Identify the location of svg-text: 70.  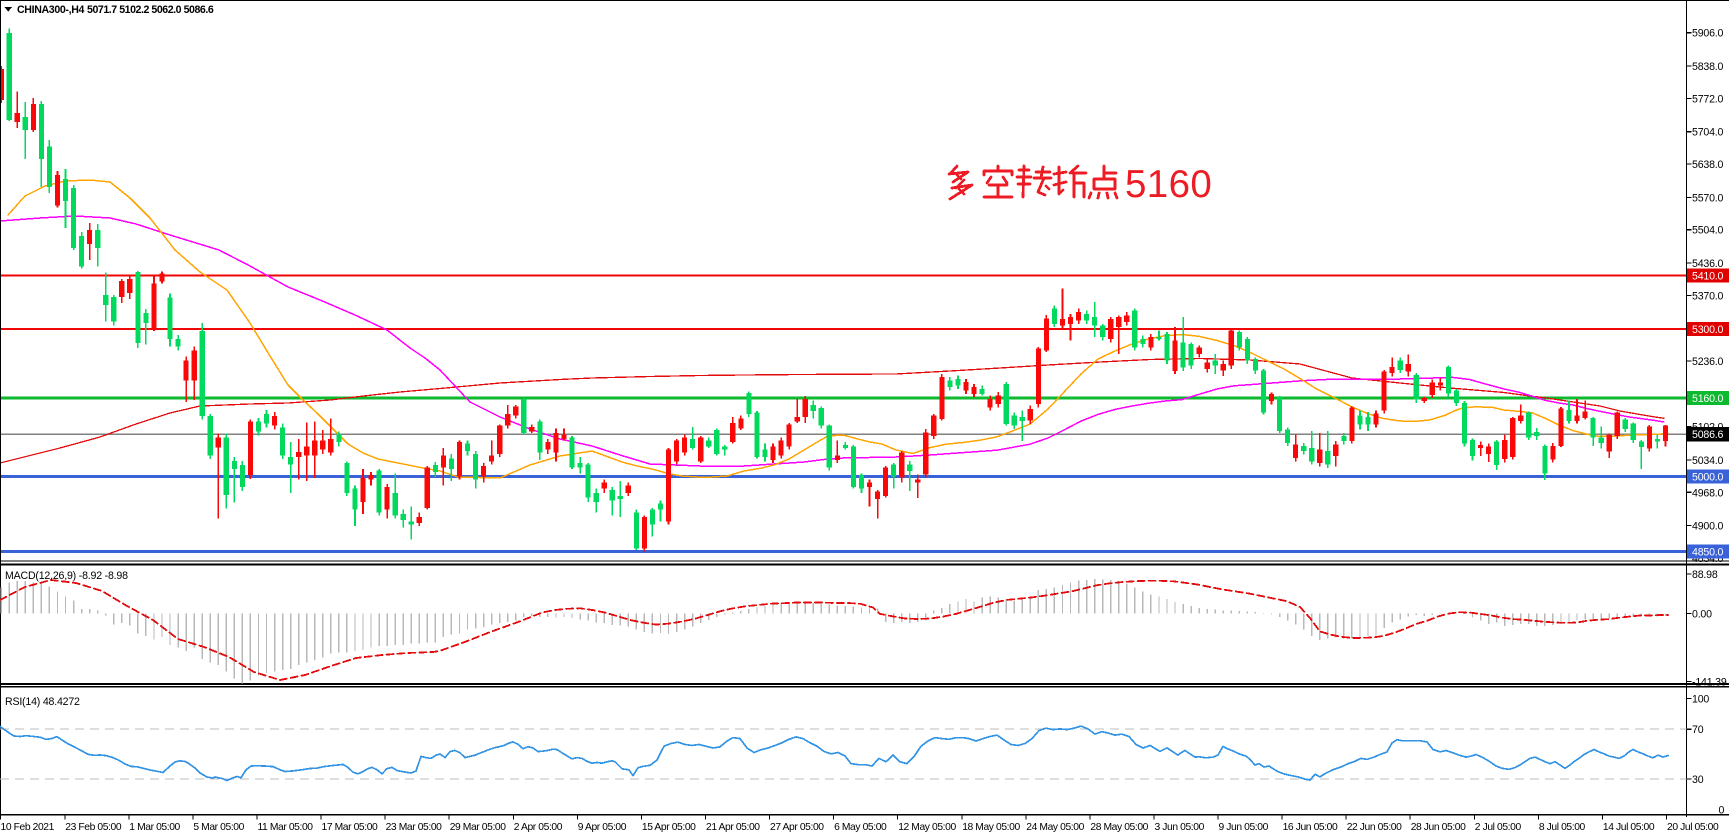
(1698, 730).